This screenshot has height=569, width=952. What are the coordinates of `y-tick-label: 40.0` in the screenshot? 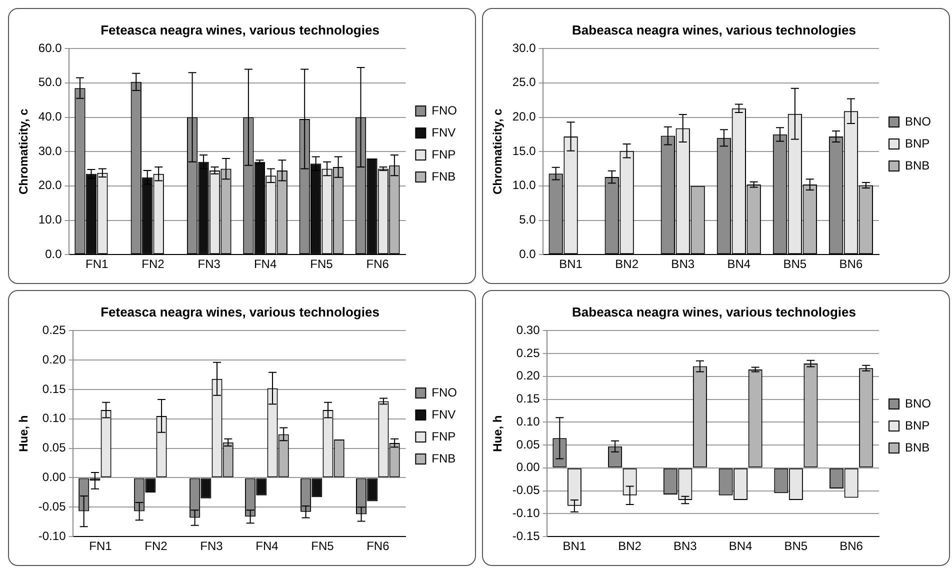 It's located at (50, 117).